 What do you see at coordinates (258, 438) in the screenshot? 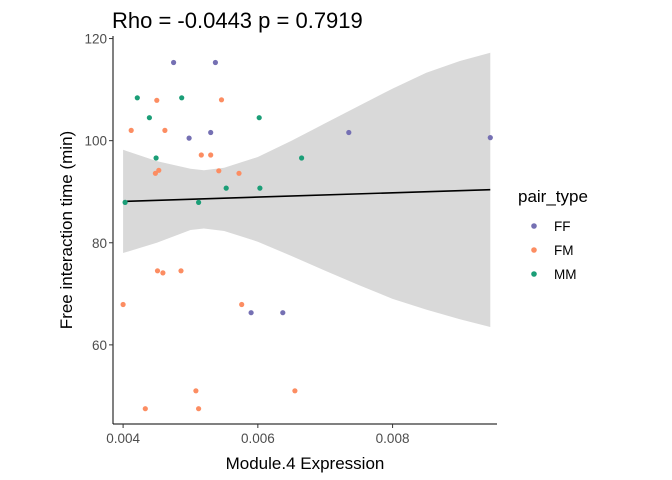
I see `x-tick-label: 0.006` at bounding box center [258, 438].